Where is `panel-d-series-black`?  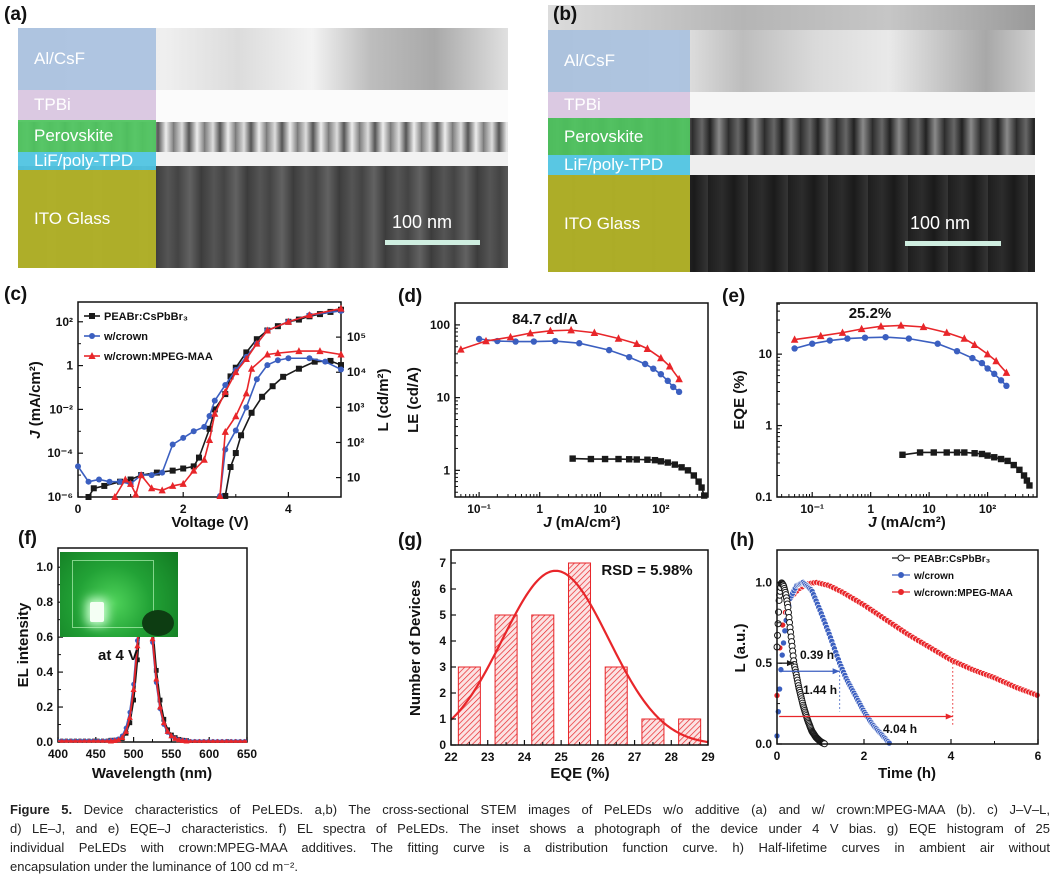
panel-d-series-black is located at coordinates (638, 477).